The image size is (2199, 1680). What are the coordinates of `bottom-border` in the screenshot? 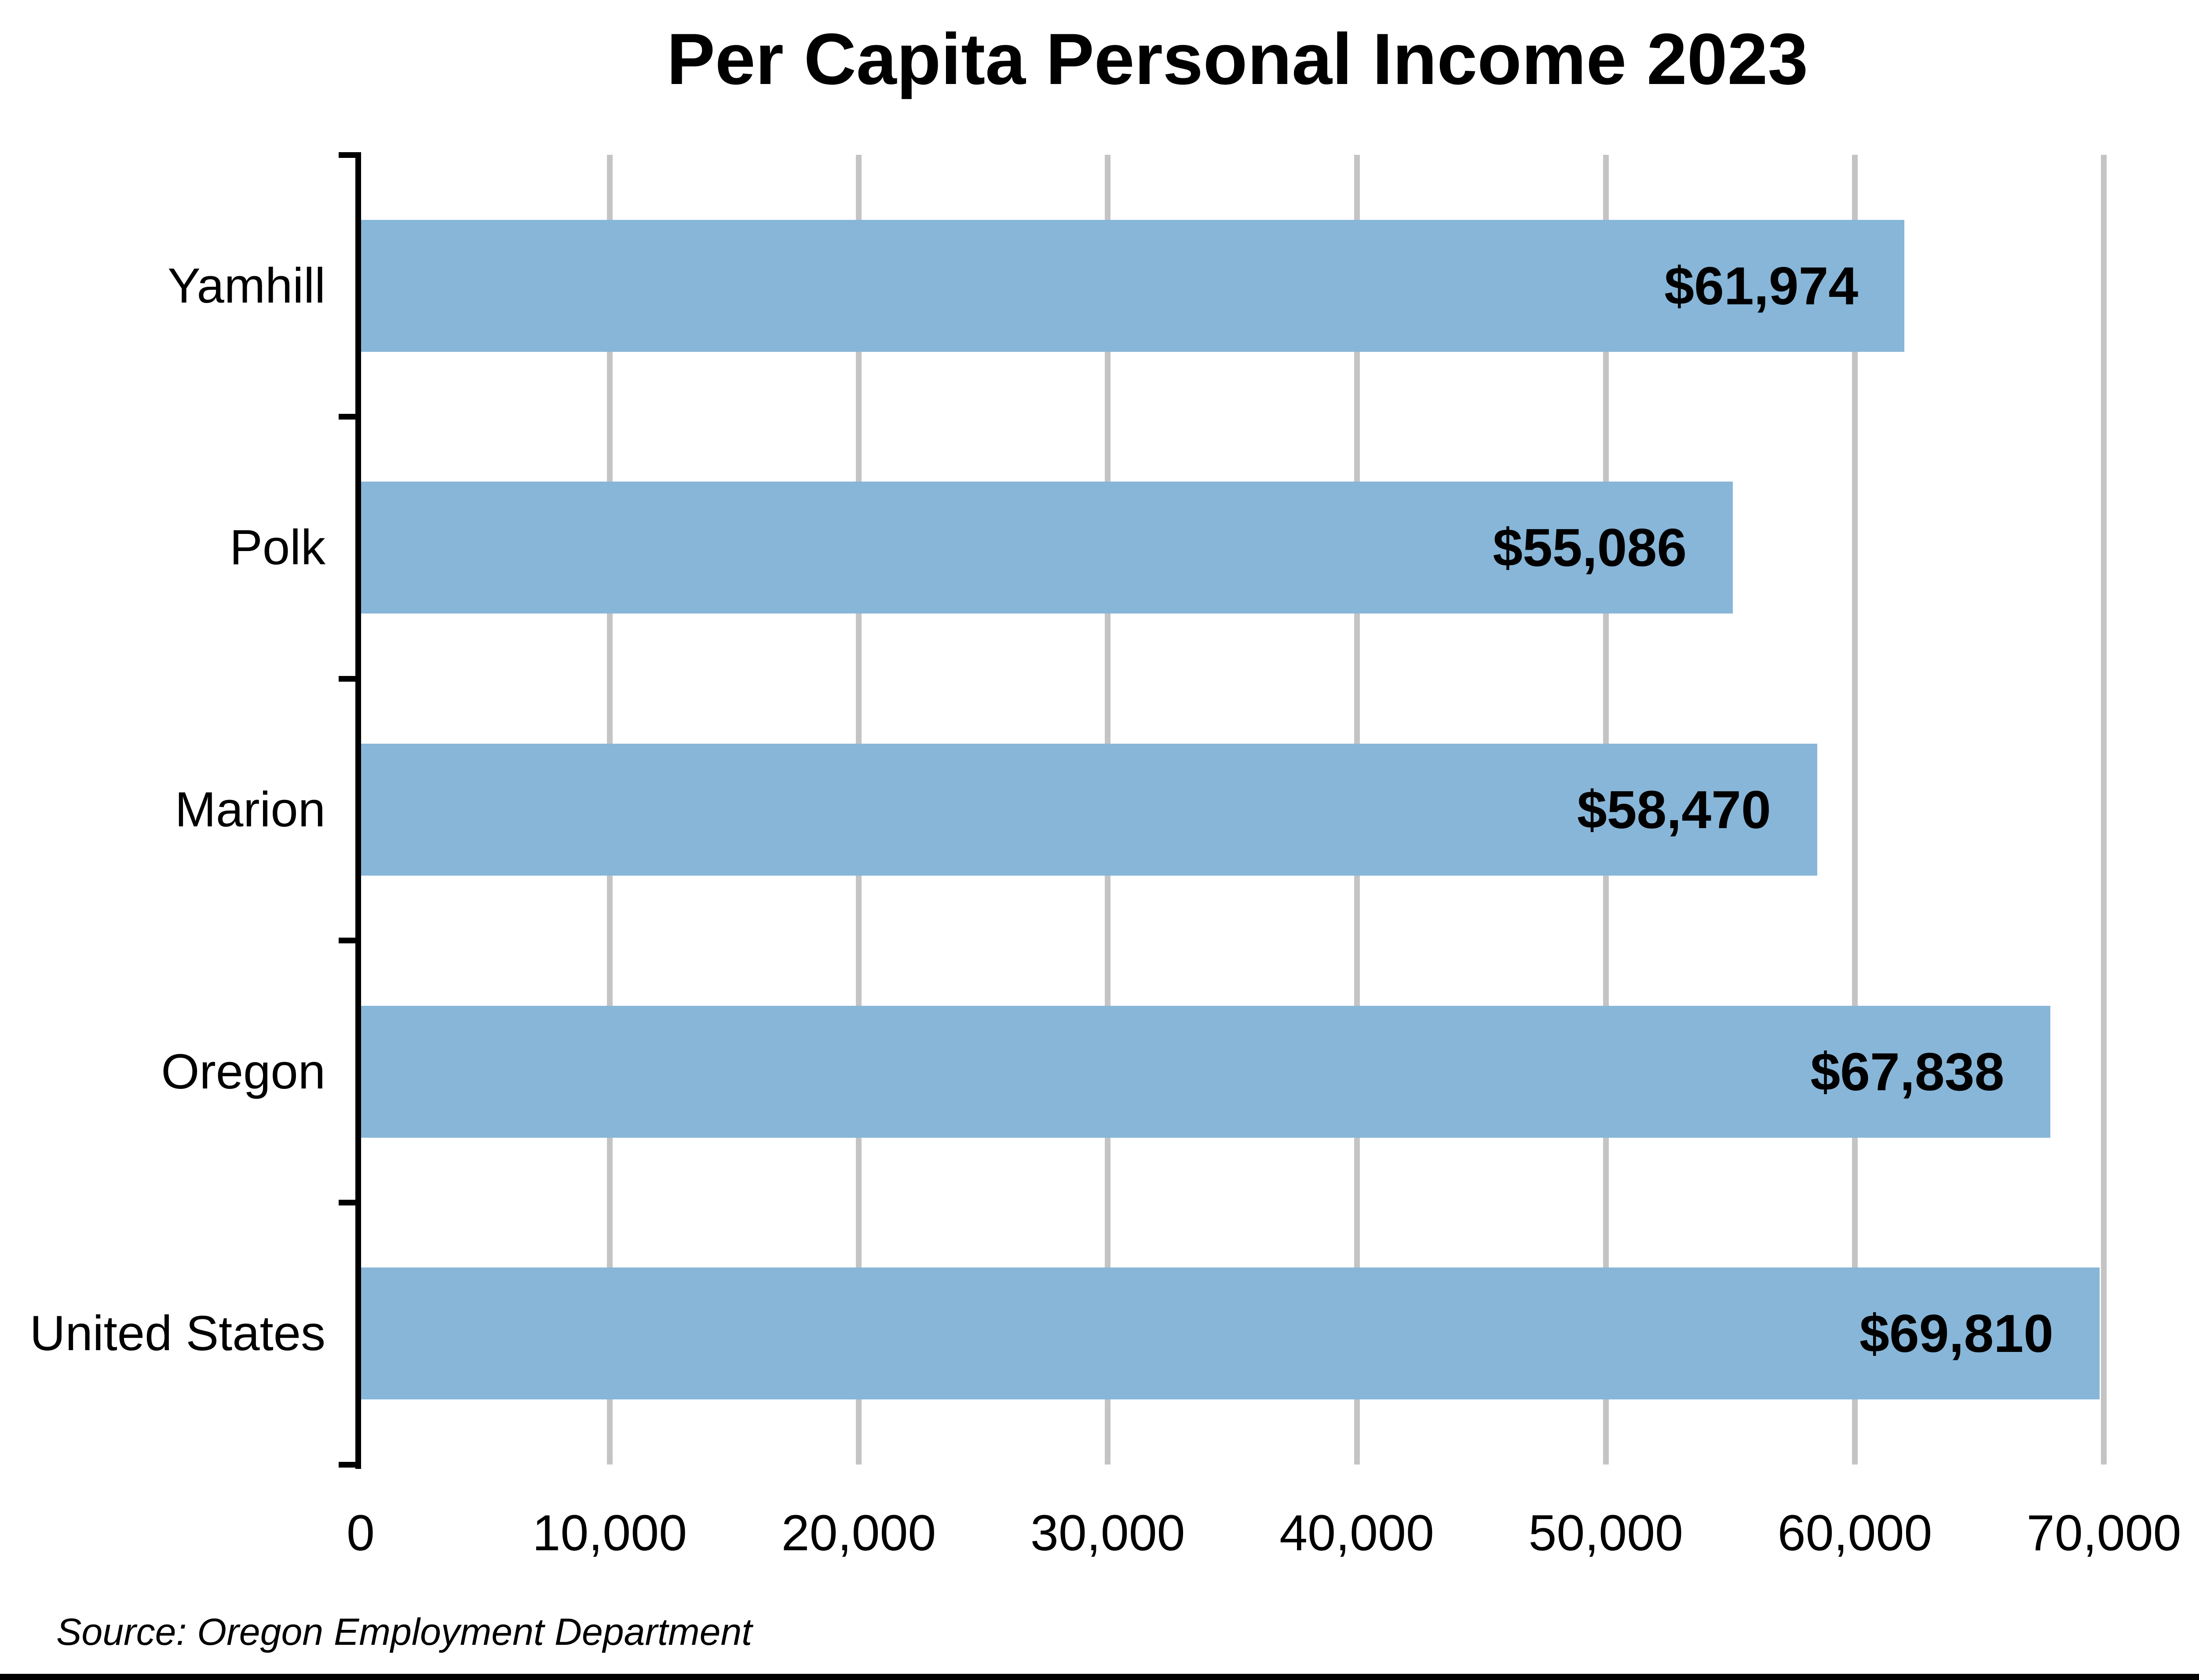 It's located at (1099, 1677).